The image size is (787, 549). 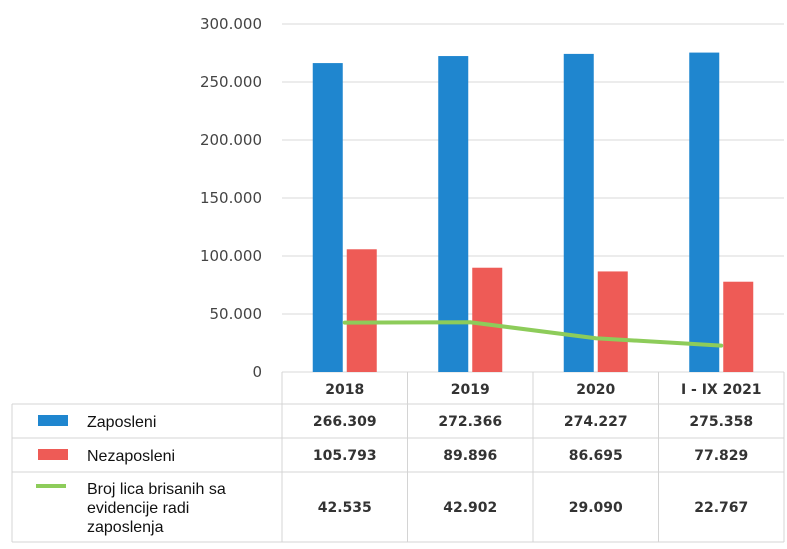 What do you see at coordinates (257, 372) in the screenshot?
I see `y-tick-label: 0` at bounding box center [257, 372].